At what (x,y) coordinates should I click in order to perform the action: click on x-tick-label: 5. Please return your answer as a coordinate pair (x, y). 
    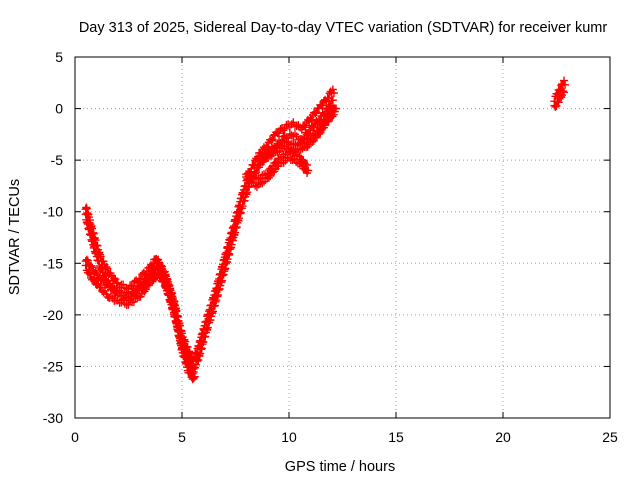
    Looking at the image, I should click on (182, 437).